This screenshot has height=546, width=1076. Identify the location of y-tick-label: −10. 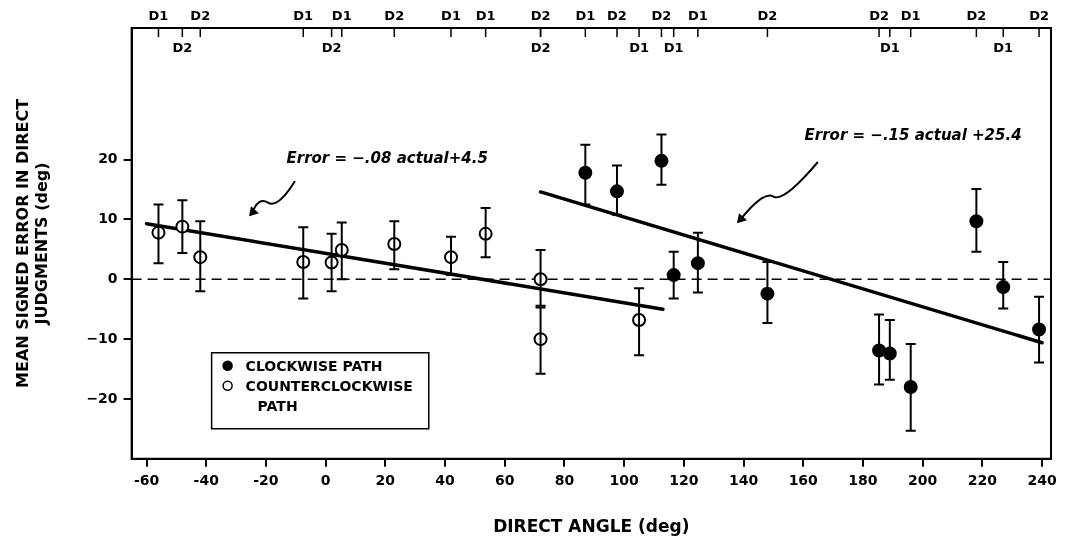
(102, 337).